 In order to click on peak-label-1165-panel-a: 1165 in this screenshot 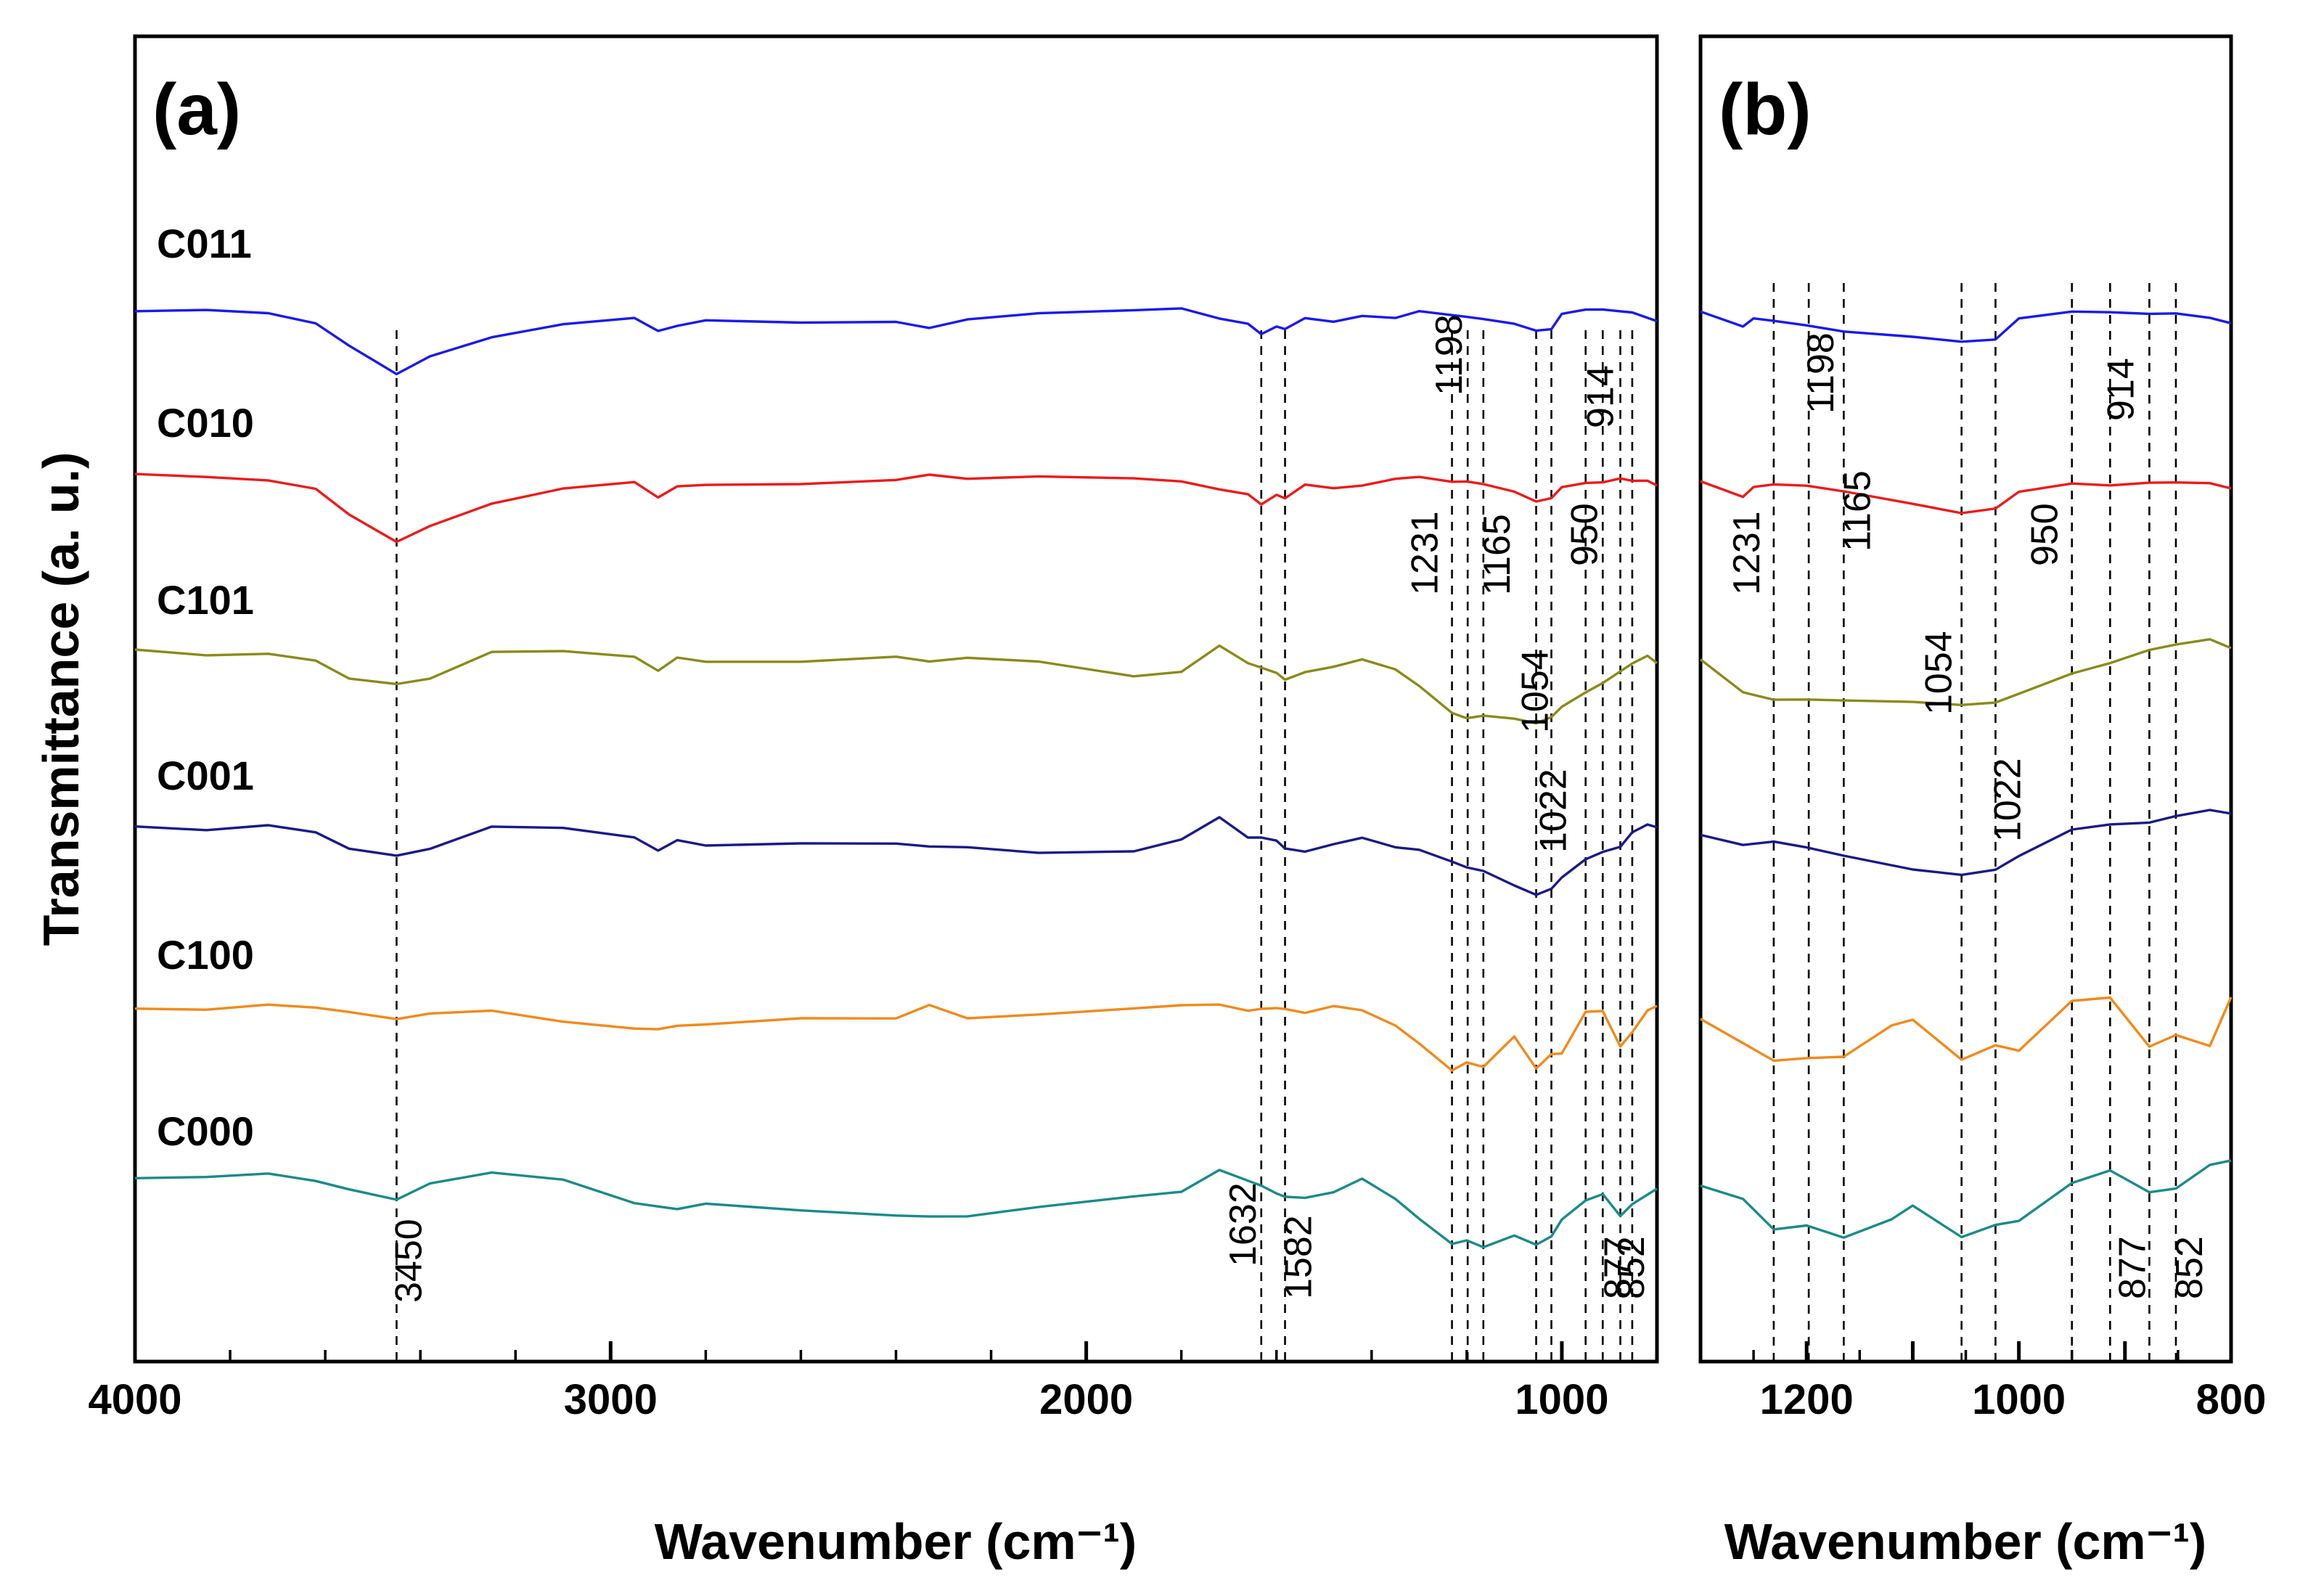, I will do `click(1497, 554)`.